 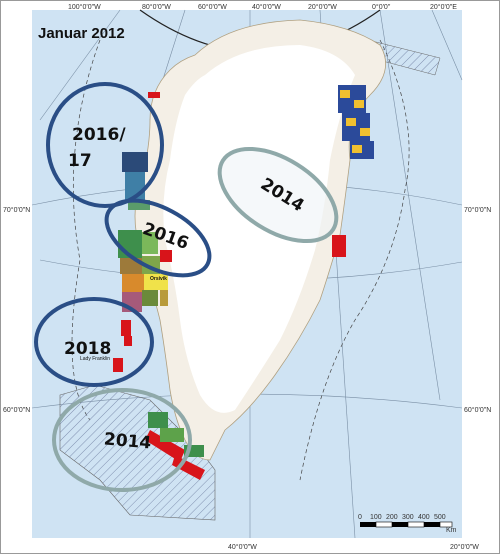 What do you see at coordinates (266, 7) in the screenshot?
I see `grid-label-top: 40°0'0"W` at bounding box center [266, 7].